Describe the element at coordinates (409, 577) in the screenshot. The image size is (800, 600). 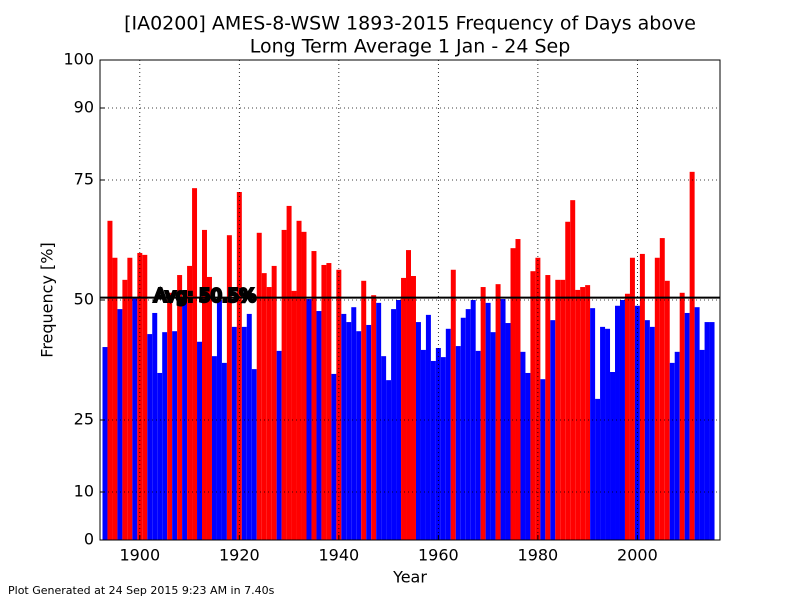
I see `x-axis-label: Year` at that location.